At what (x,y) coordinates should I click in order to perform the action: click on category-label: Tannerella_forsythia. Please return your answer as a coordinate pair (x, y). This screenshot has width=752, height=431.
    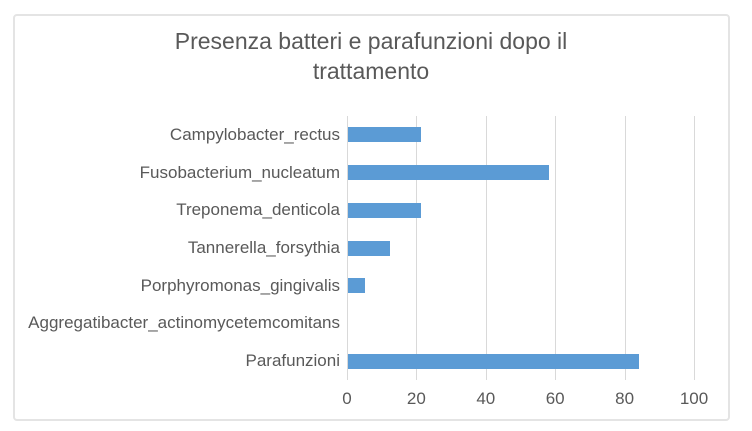
    Looking at the image, I should click on (263, 247).